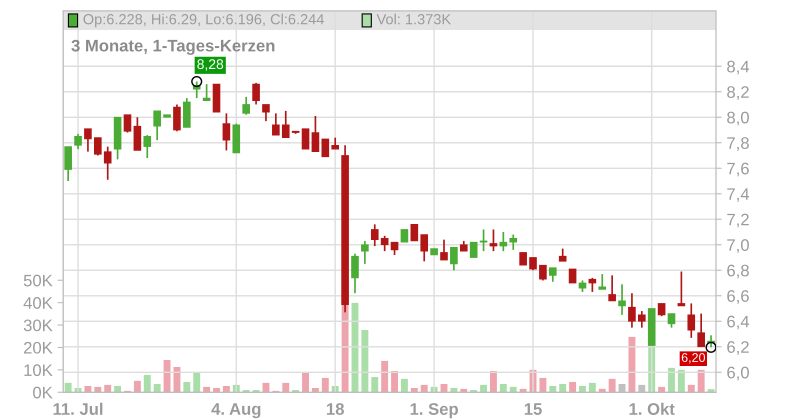 This screenshot has height=420, width=800. Describe the element at coordinates (38, 348) in the screenshot. I see `y2-tick-label: 20K` at that location.